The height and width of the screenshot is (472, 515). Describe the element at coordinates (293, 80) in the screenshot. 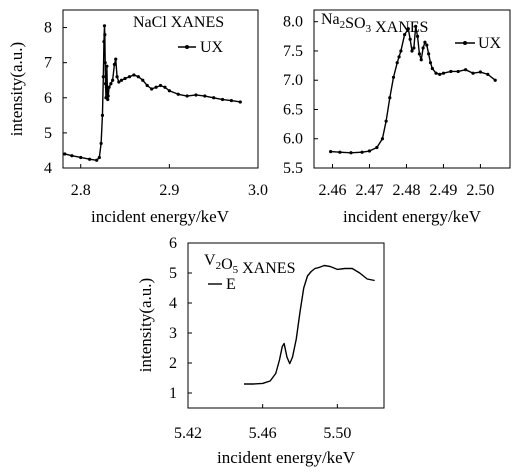

I see `na2so3-y-tick-label: 7.0` at that location.